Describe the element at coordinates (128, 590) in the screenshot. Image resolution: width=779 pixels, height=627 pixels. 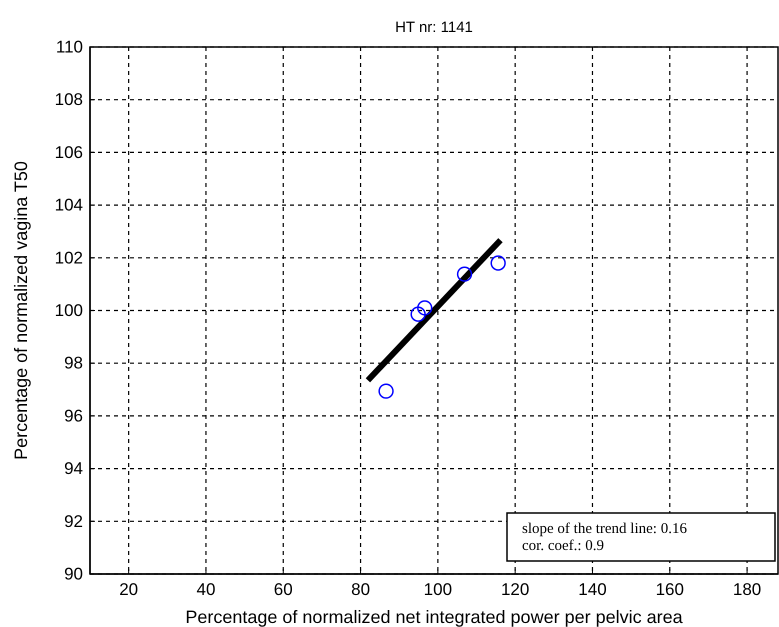
I see `x-tick-label: 20` at that location.